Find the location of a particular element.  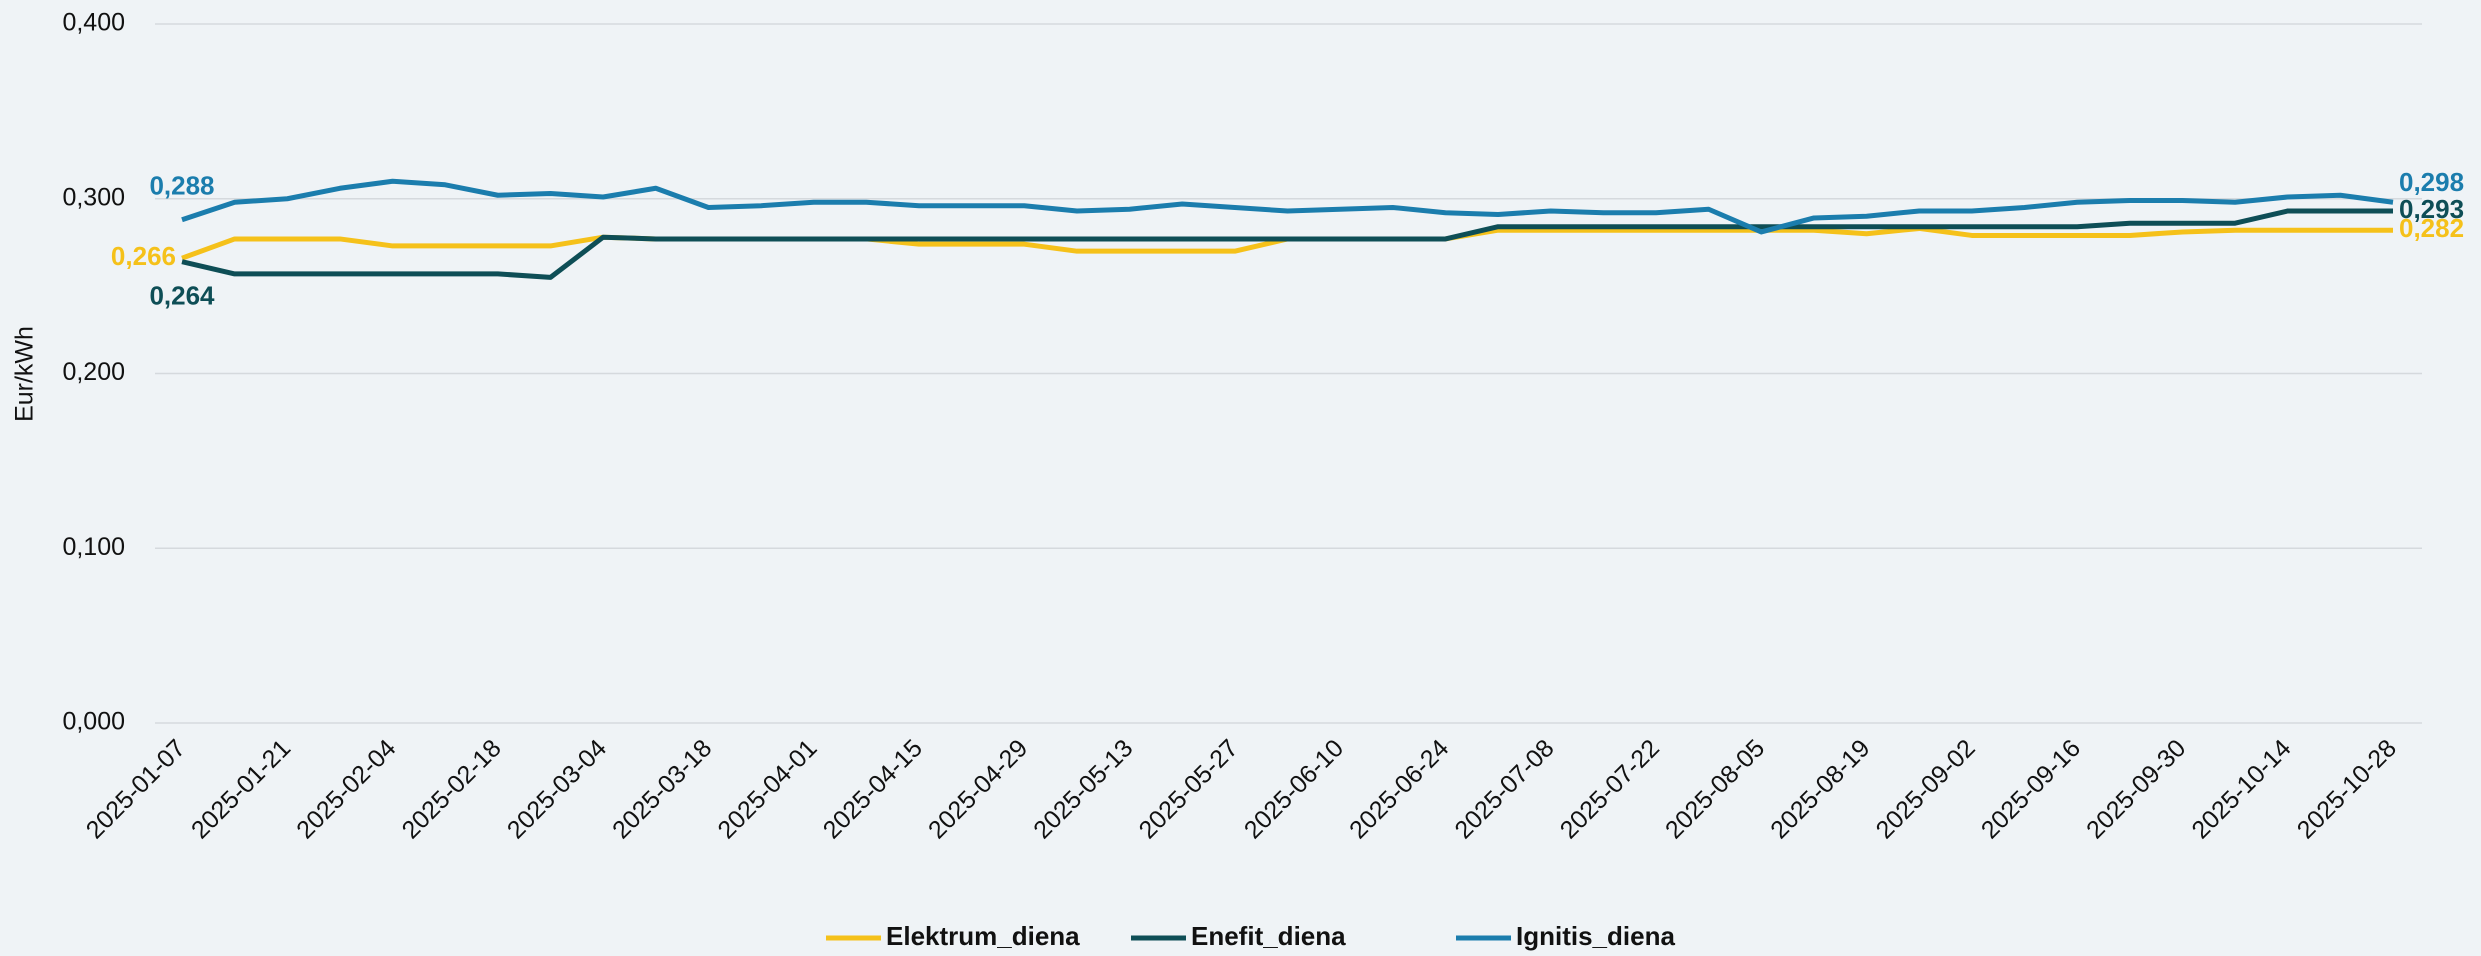

data-label: 0,266 is located at coordinates (143, 256).